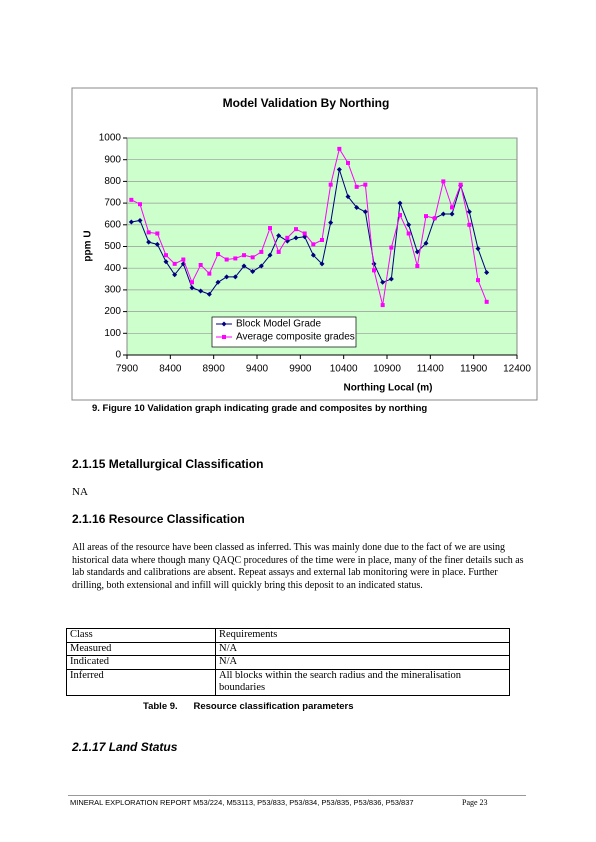  Describe the element at coordinates (158, 519) in the screenshot. I see `section-heading: 2.1.16 Resource Classification` at that location.